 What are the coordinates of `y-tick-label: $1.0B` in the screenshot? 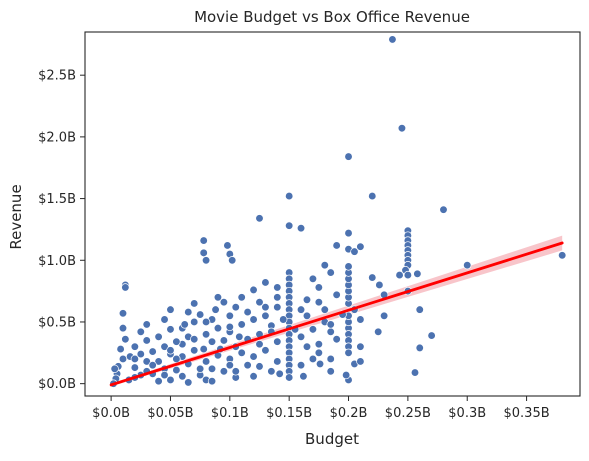 It's located at (57, 261).